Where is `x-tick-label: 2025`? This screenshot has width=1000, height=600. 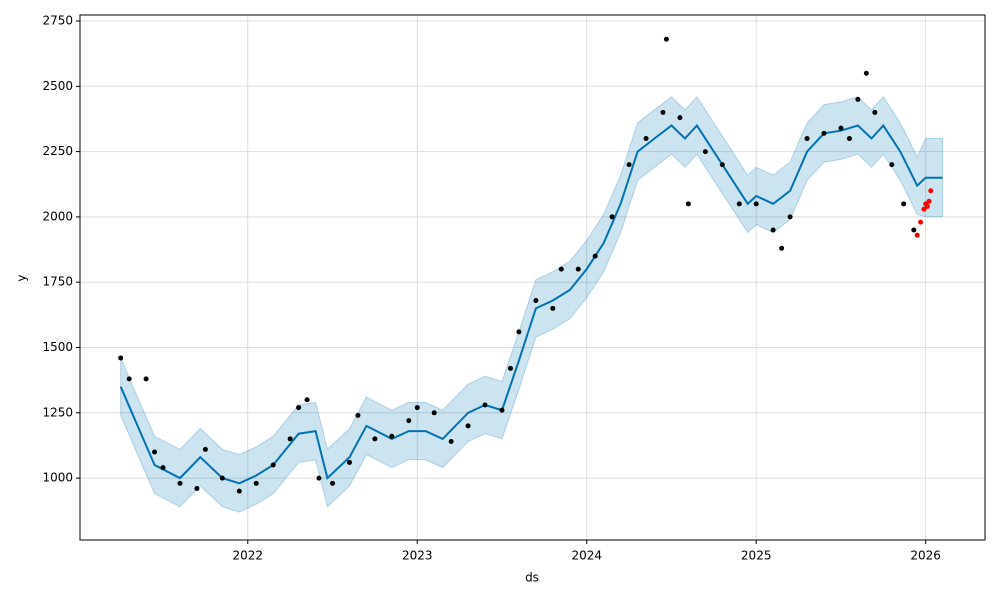
x-tick-label: 2025 is located at coordinates (756, 556).